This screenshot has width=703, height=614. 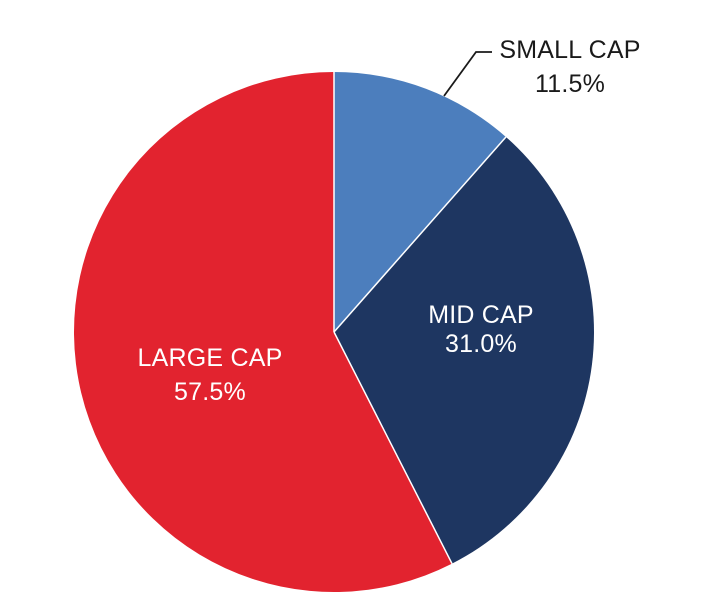 I want to click on leader-line-small-cap, so click(x=467, y=74).